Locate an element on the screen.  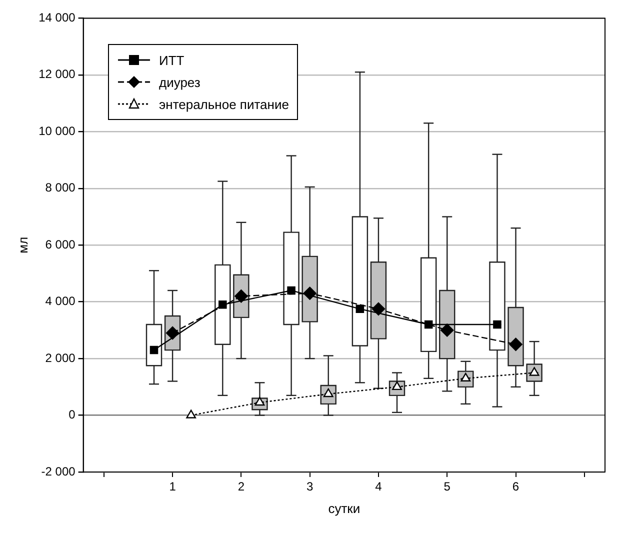
x-tick-label: 6 is located at coordinates (516, 487).